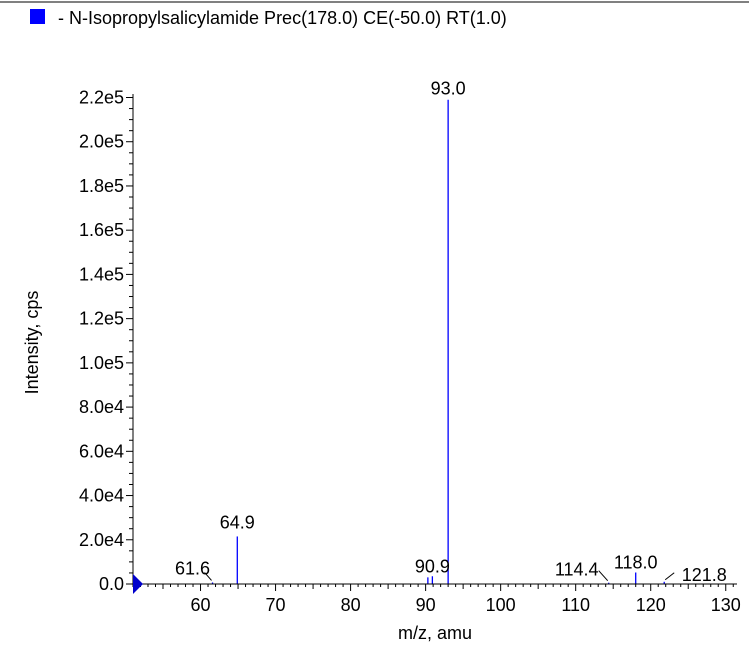  What do you see at coordinates (101, 230) in the screenshot?
I see `y-tick-label: 1.6e5` at bounding box center [101, 230].